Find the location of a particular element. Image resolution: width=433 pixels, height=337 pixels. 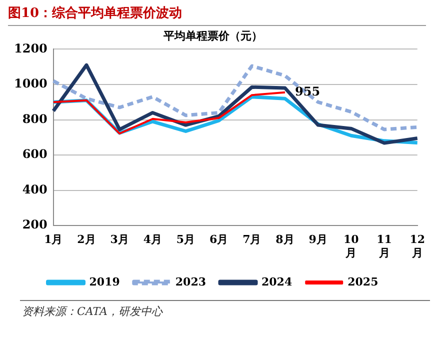

chart-subtitle: 平均单程票价（元） is located at coordinates (212, 35).